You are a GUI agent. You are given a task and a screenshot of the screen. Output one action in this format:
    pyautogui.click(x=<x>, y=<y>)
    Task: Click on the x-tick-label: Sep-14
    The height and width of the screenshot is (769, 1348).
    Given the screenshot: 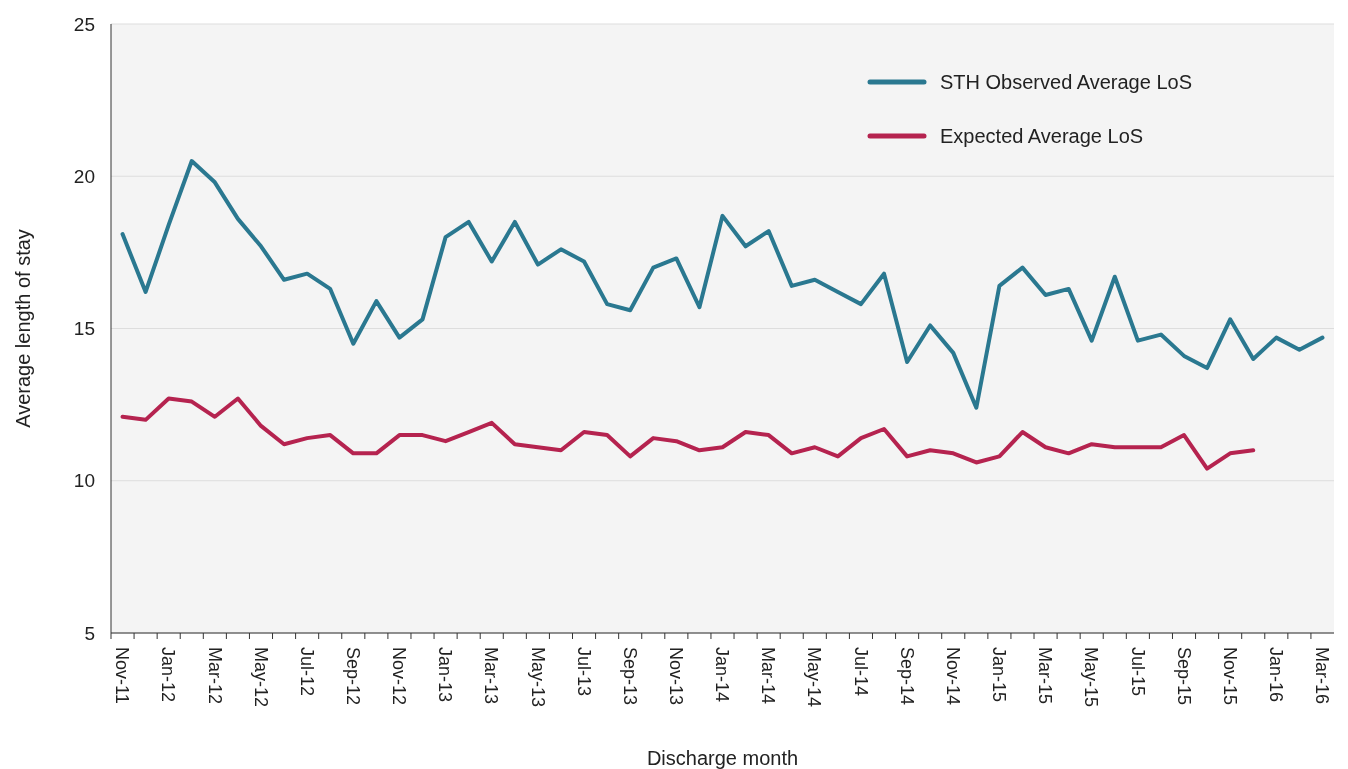 What is the action you would take?
    pyautogui.click(x=906, y=676)
    